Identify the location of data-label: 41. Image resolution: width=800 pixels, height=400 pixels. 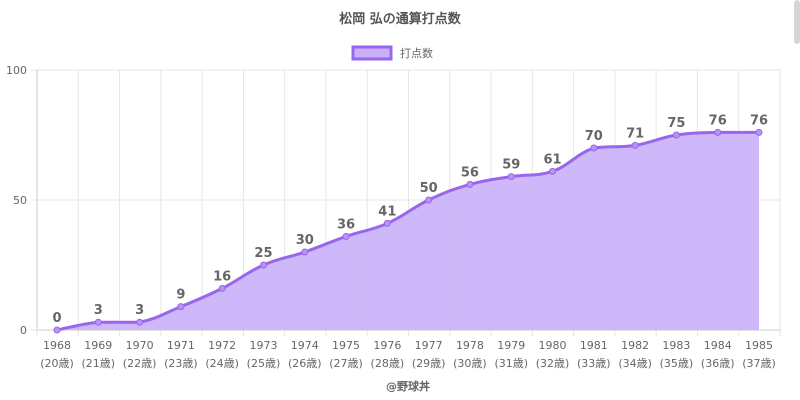
(387, 211).